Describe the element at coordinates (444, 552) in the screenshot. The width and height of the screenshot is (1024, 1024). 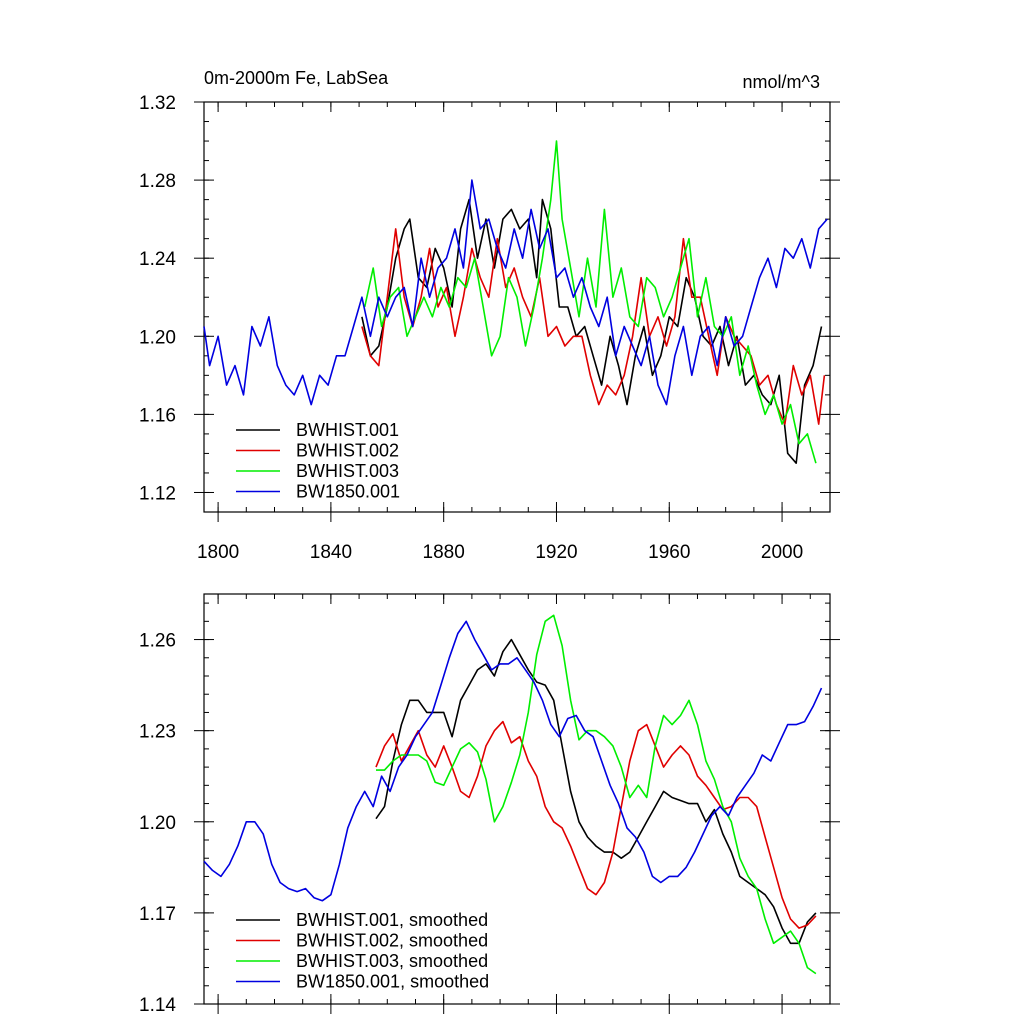
I see `x-tick-label: 1880` at that location.